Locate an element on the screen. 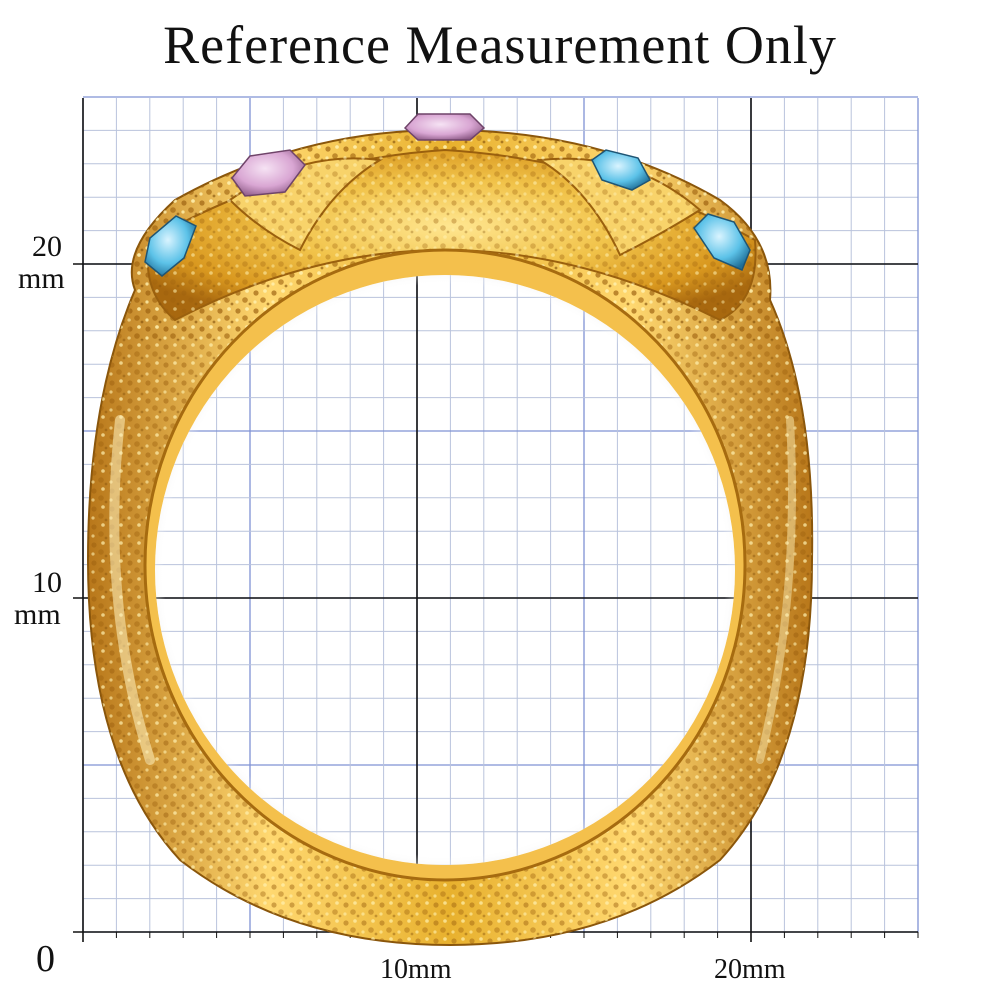 This screenshot has height=1000, width=1000. gem-pink-left is located at coordinates (268, 173).